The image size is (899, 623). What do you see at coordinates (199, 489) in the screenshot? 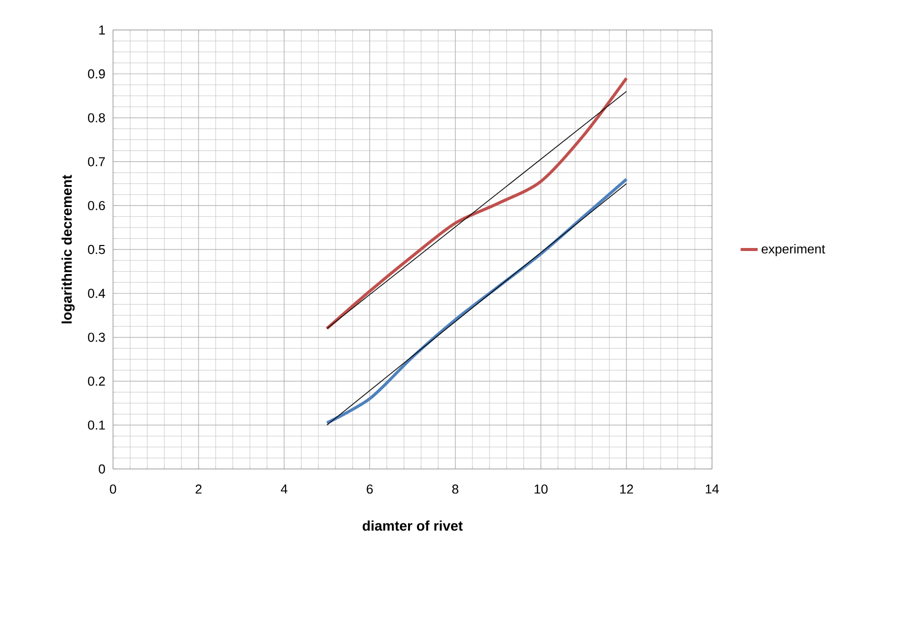
I see `x-tick-label: 2` at bounding box center [199, 489].